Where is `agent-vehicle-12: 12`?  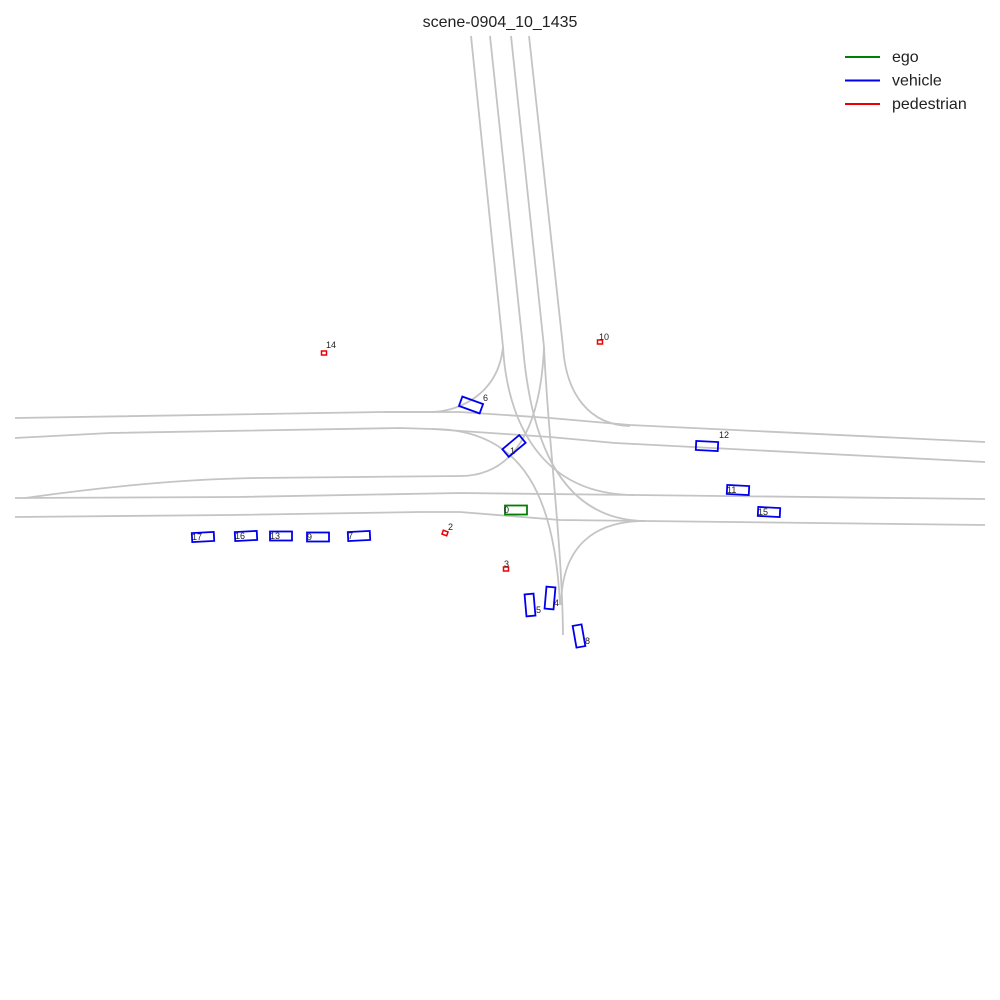
agent-vehicle-12: 12 is located at coordinates (711, 441).